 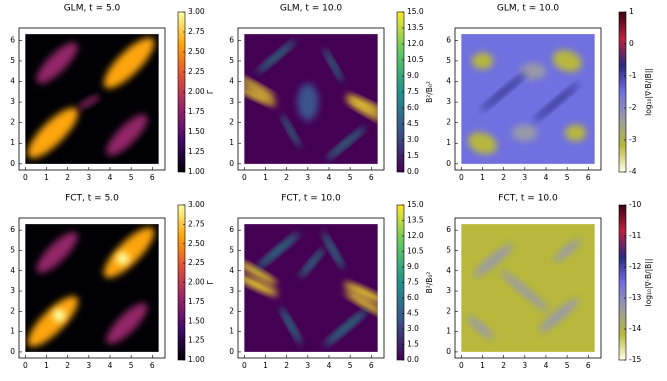 What do you see at coordinates (231, 229) in the screenshot?
I see `y-tick-label: 6` at bounding box center [231, 229].